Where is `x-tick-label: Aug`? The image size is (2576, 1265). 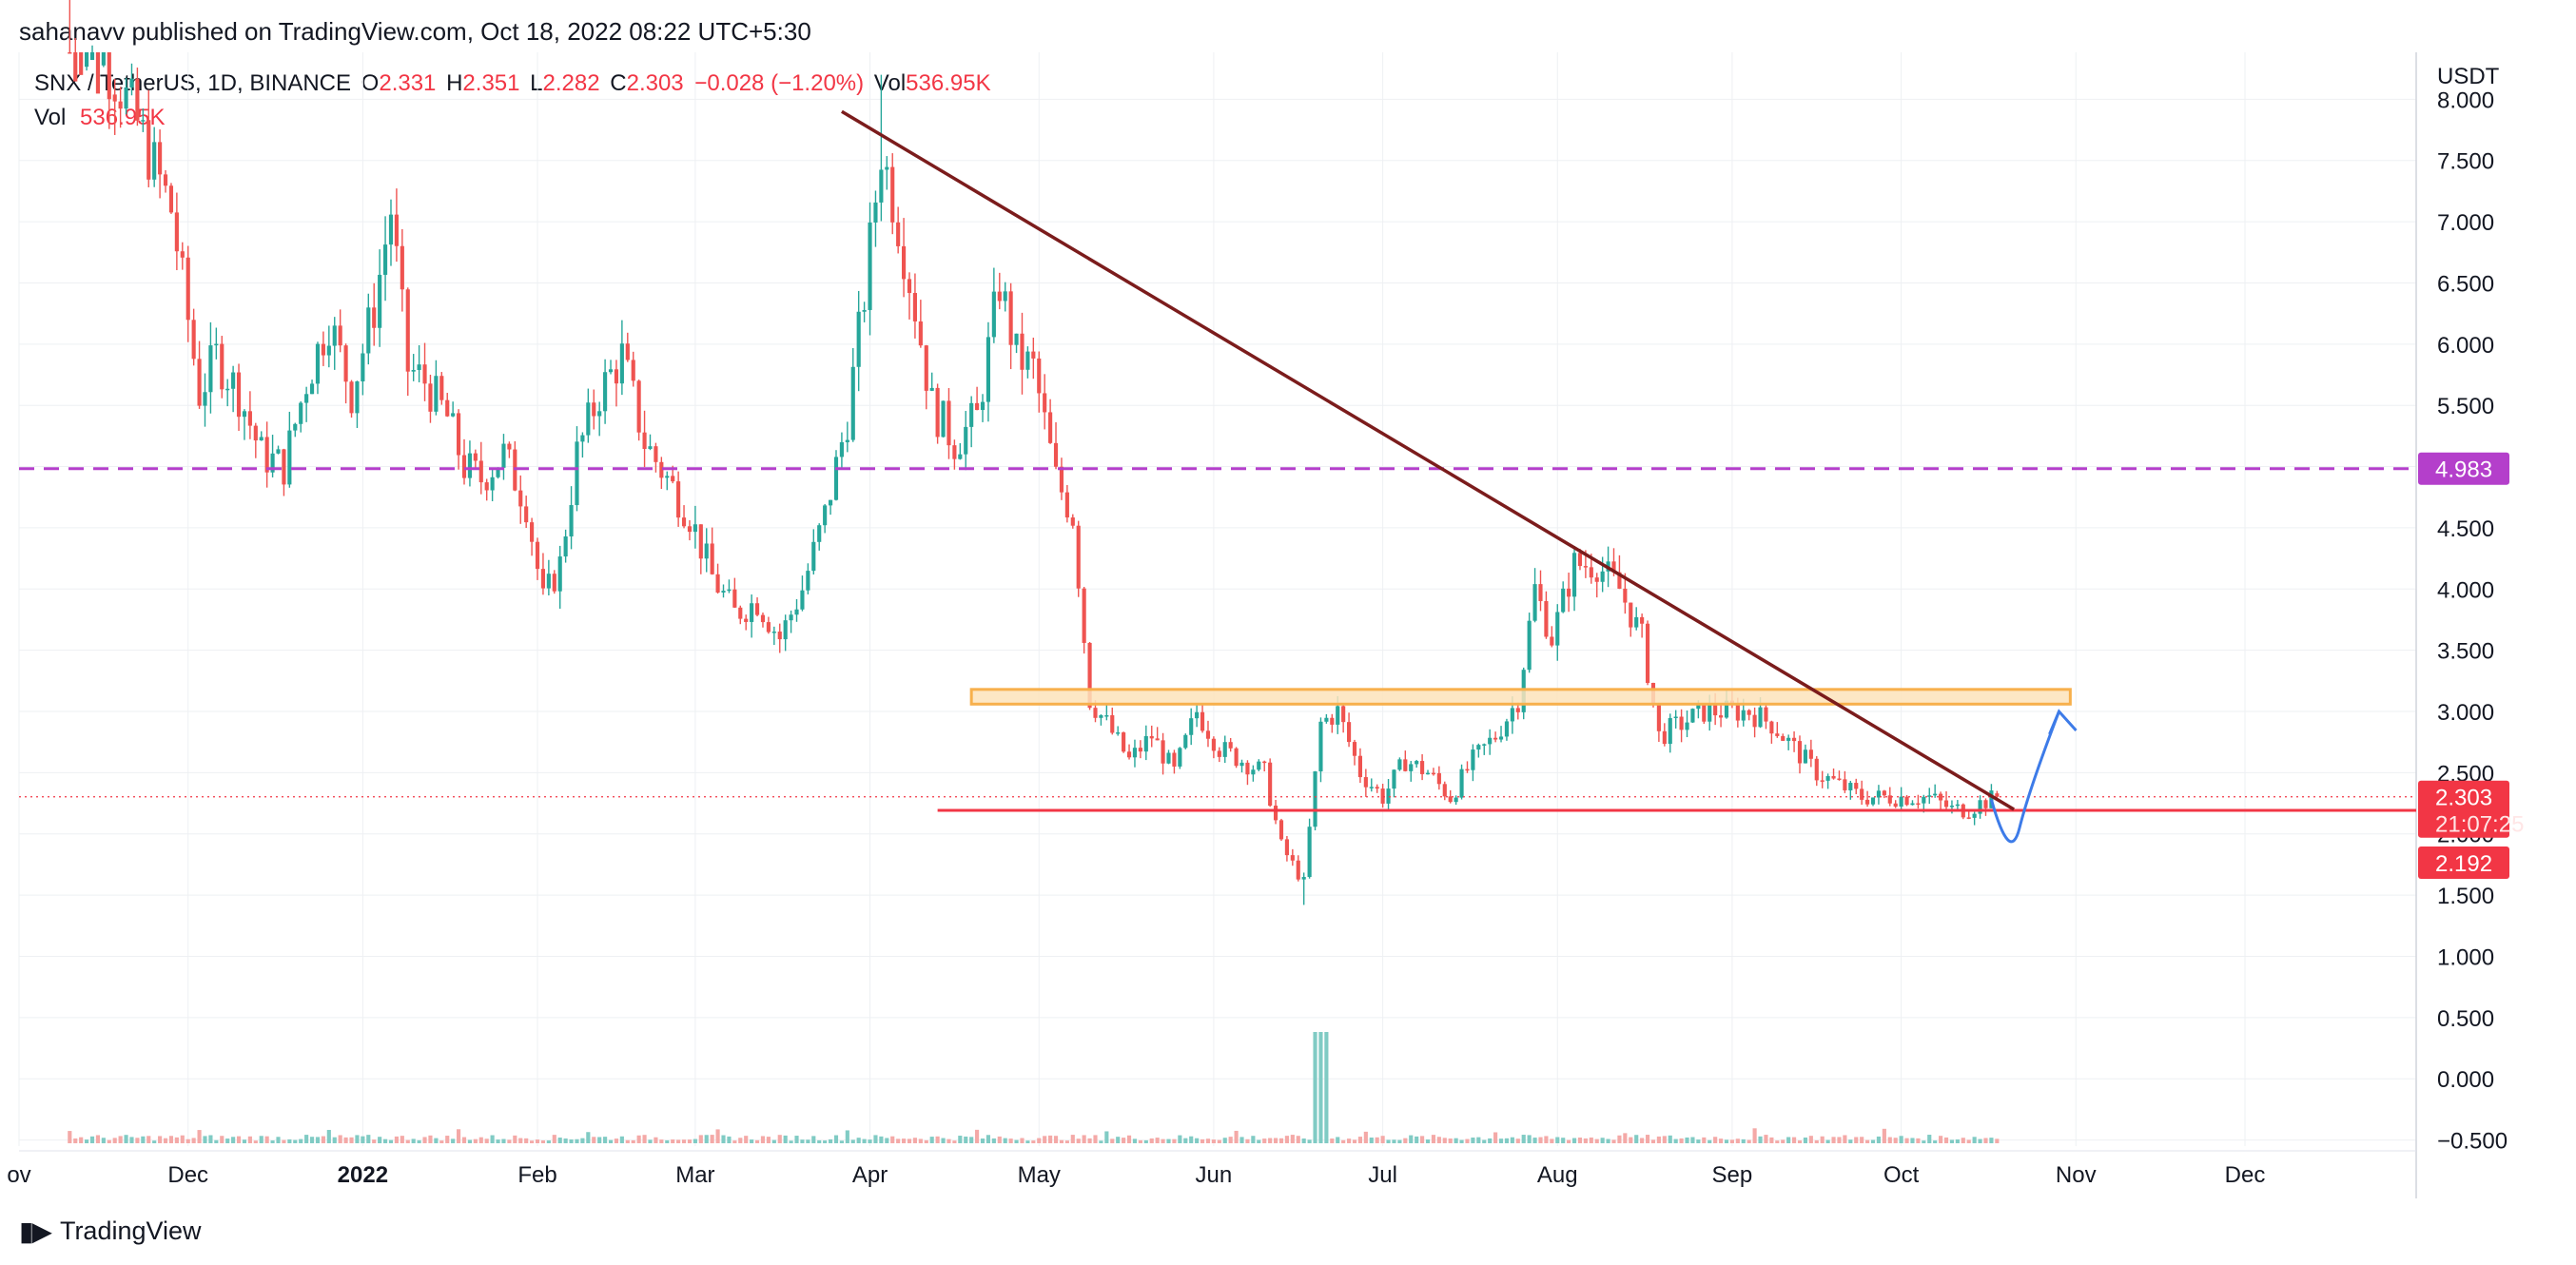
x-tick-label: Aug is located at coordinates (1558, 1175).